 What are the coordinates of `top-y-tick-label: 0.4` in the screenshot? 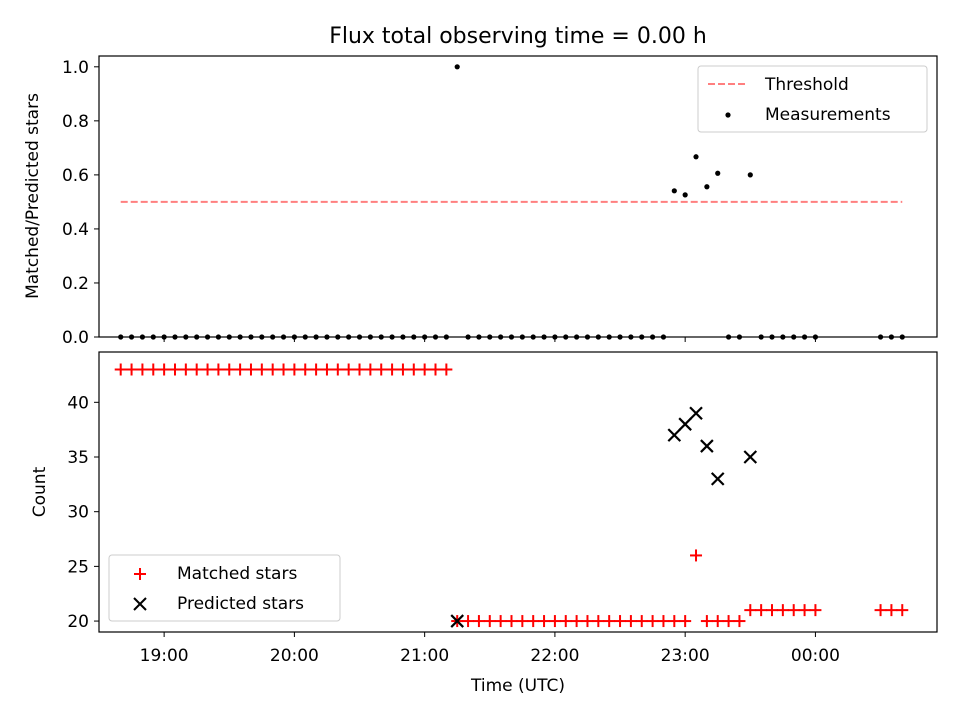 It's located at (75, 230).